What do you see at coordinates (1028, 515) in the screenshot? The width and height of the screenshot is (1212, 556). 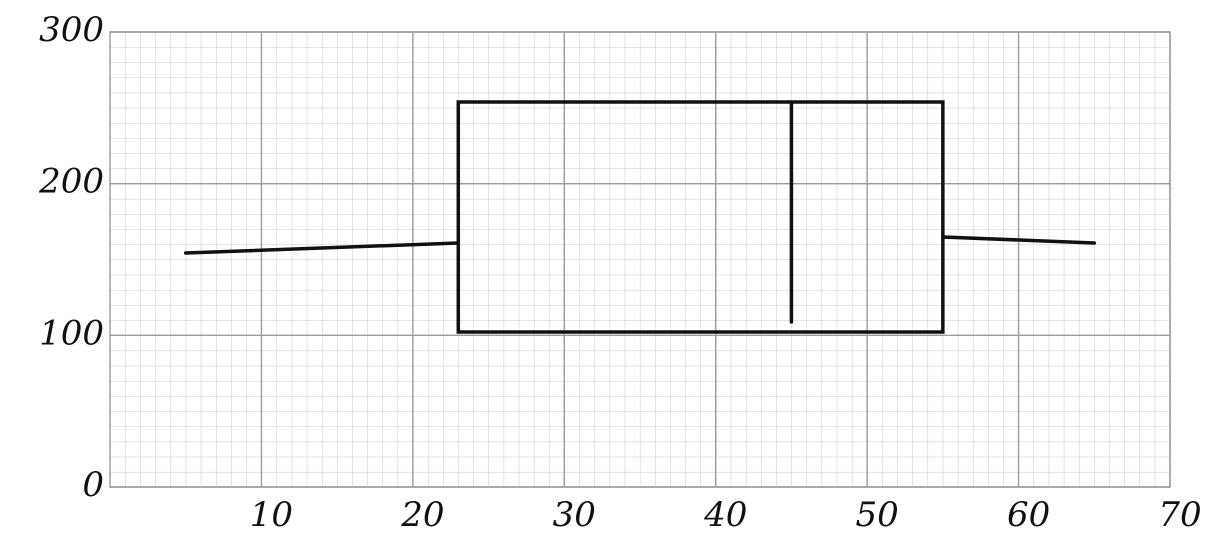 I see `x-tick-label: 60` at bounding box center [1028, 515].